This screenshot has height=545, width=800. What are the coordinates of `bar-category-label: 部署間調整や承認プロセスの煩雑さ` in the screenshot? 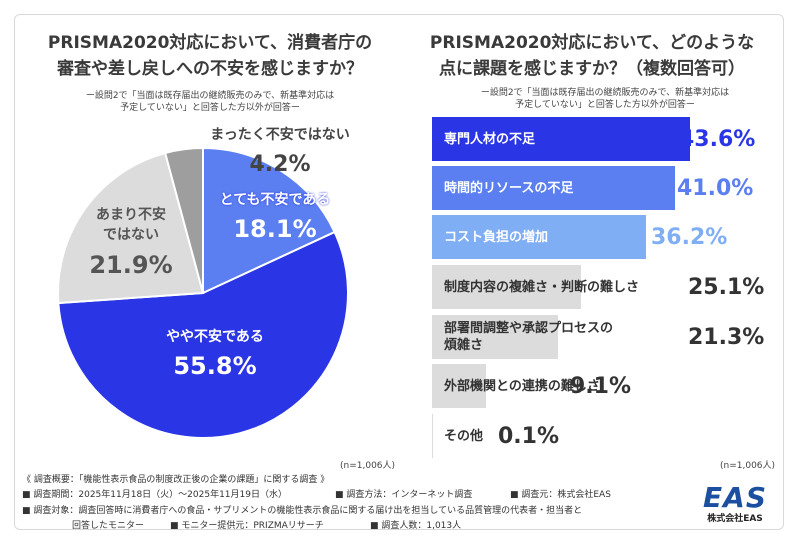 It's located at (529, 337).